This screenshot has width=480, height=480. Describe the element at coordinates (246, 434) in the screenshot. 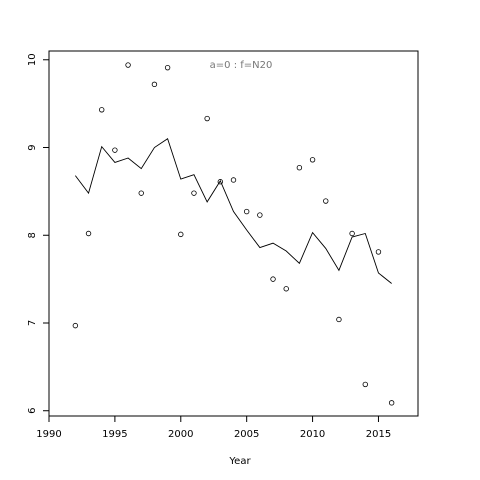

I see `x-tick-label: 2005` at that location.